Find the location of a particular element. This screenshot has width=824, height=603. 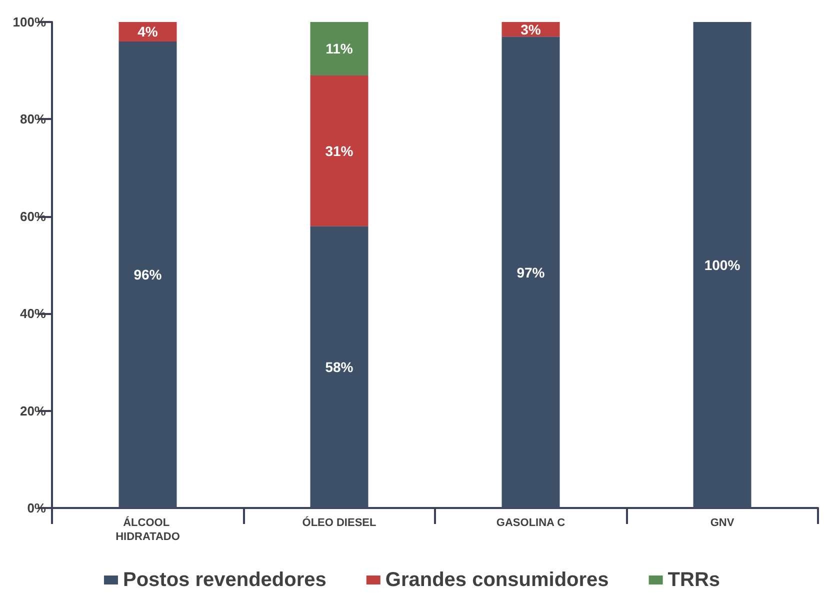

data-label: 11% is located at coordinates (340, 48).